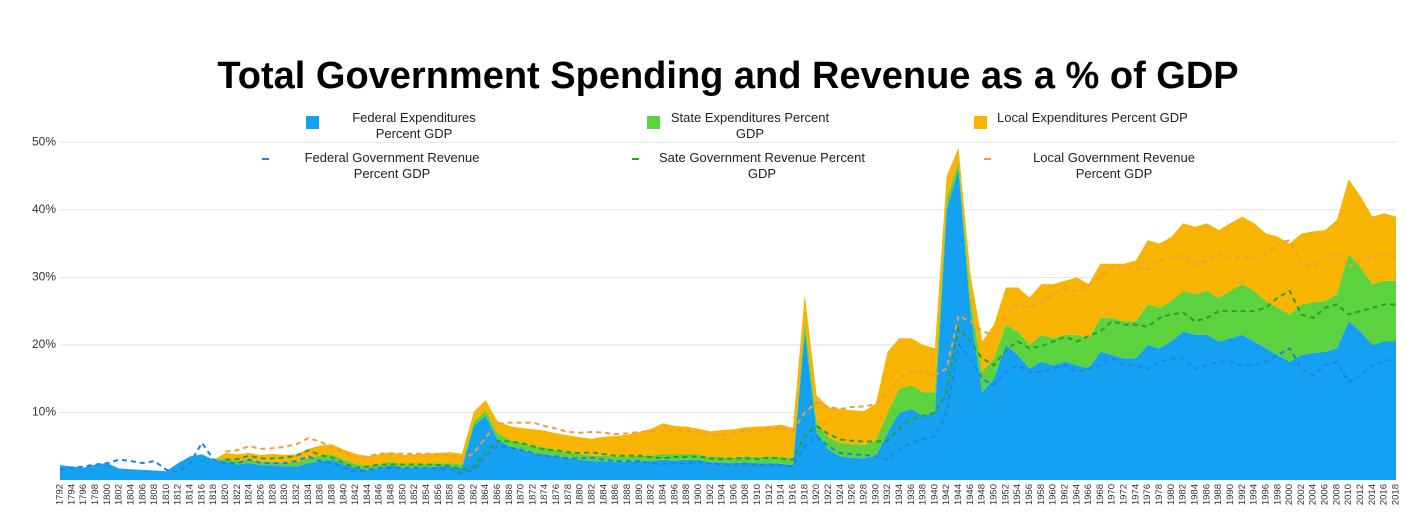 This screenshot has height=526, width=1418. What do you see at coordinates (130, 494) in the screenshot?
I see `x-tick-label: 1804` at bounding box center [130, 494].